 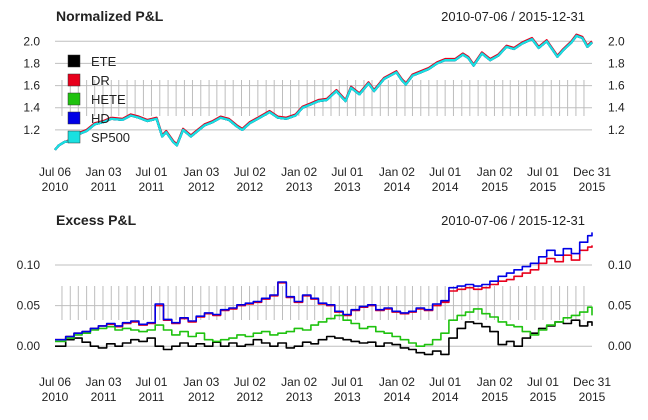 What do you see at coordinates (88, 80) in the screenshot?
I see `legend-item-dr: DR` at bounding box center [88, 80].